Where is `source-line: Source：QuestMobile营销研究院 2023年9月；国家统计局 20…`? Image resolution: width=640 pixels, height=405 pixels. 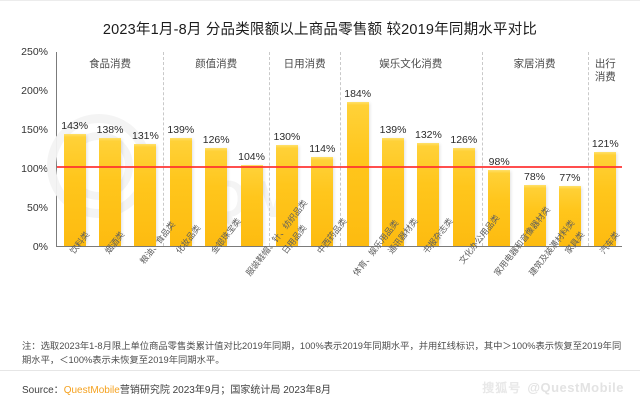 source-line: Source：QuestMobile营销研究院 2023年9月；国家统计局 20… is located at coordinates (176, 388).